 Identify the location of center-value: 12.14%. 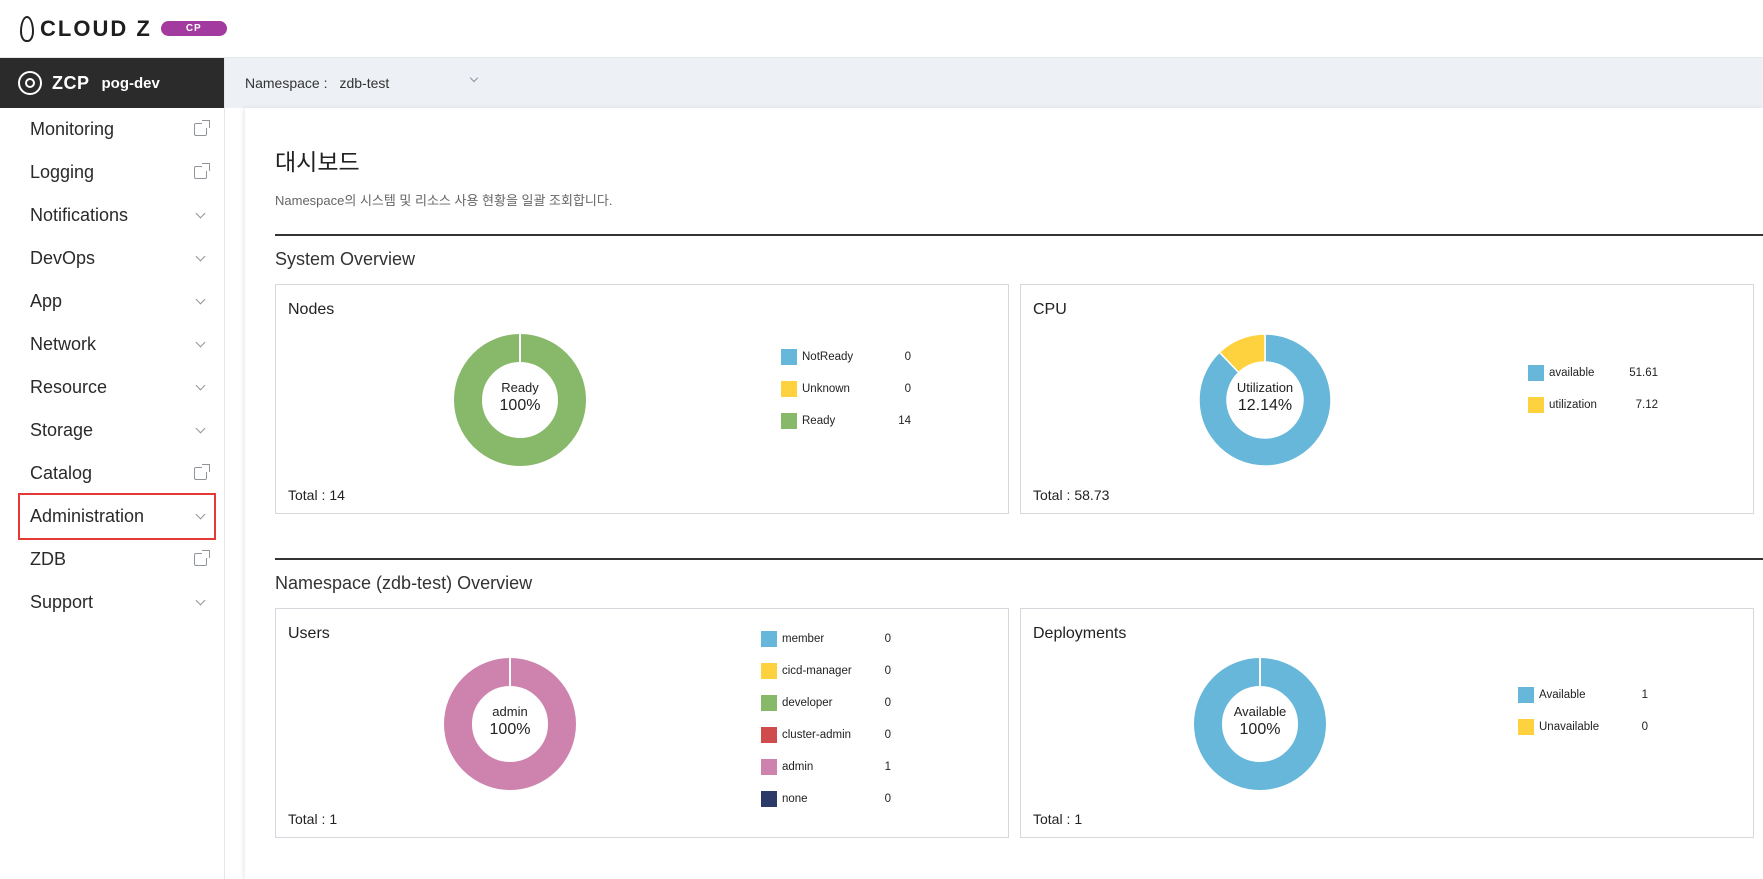
(1265, 405).